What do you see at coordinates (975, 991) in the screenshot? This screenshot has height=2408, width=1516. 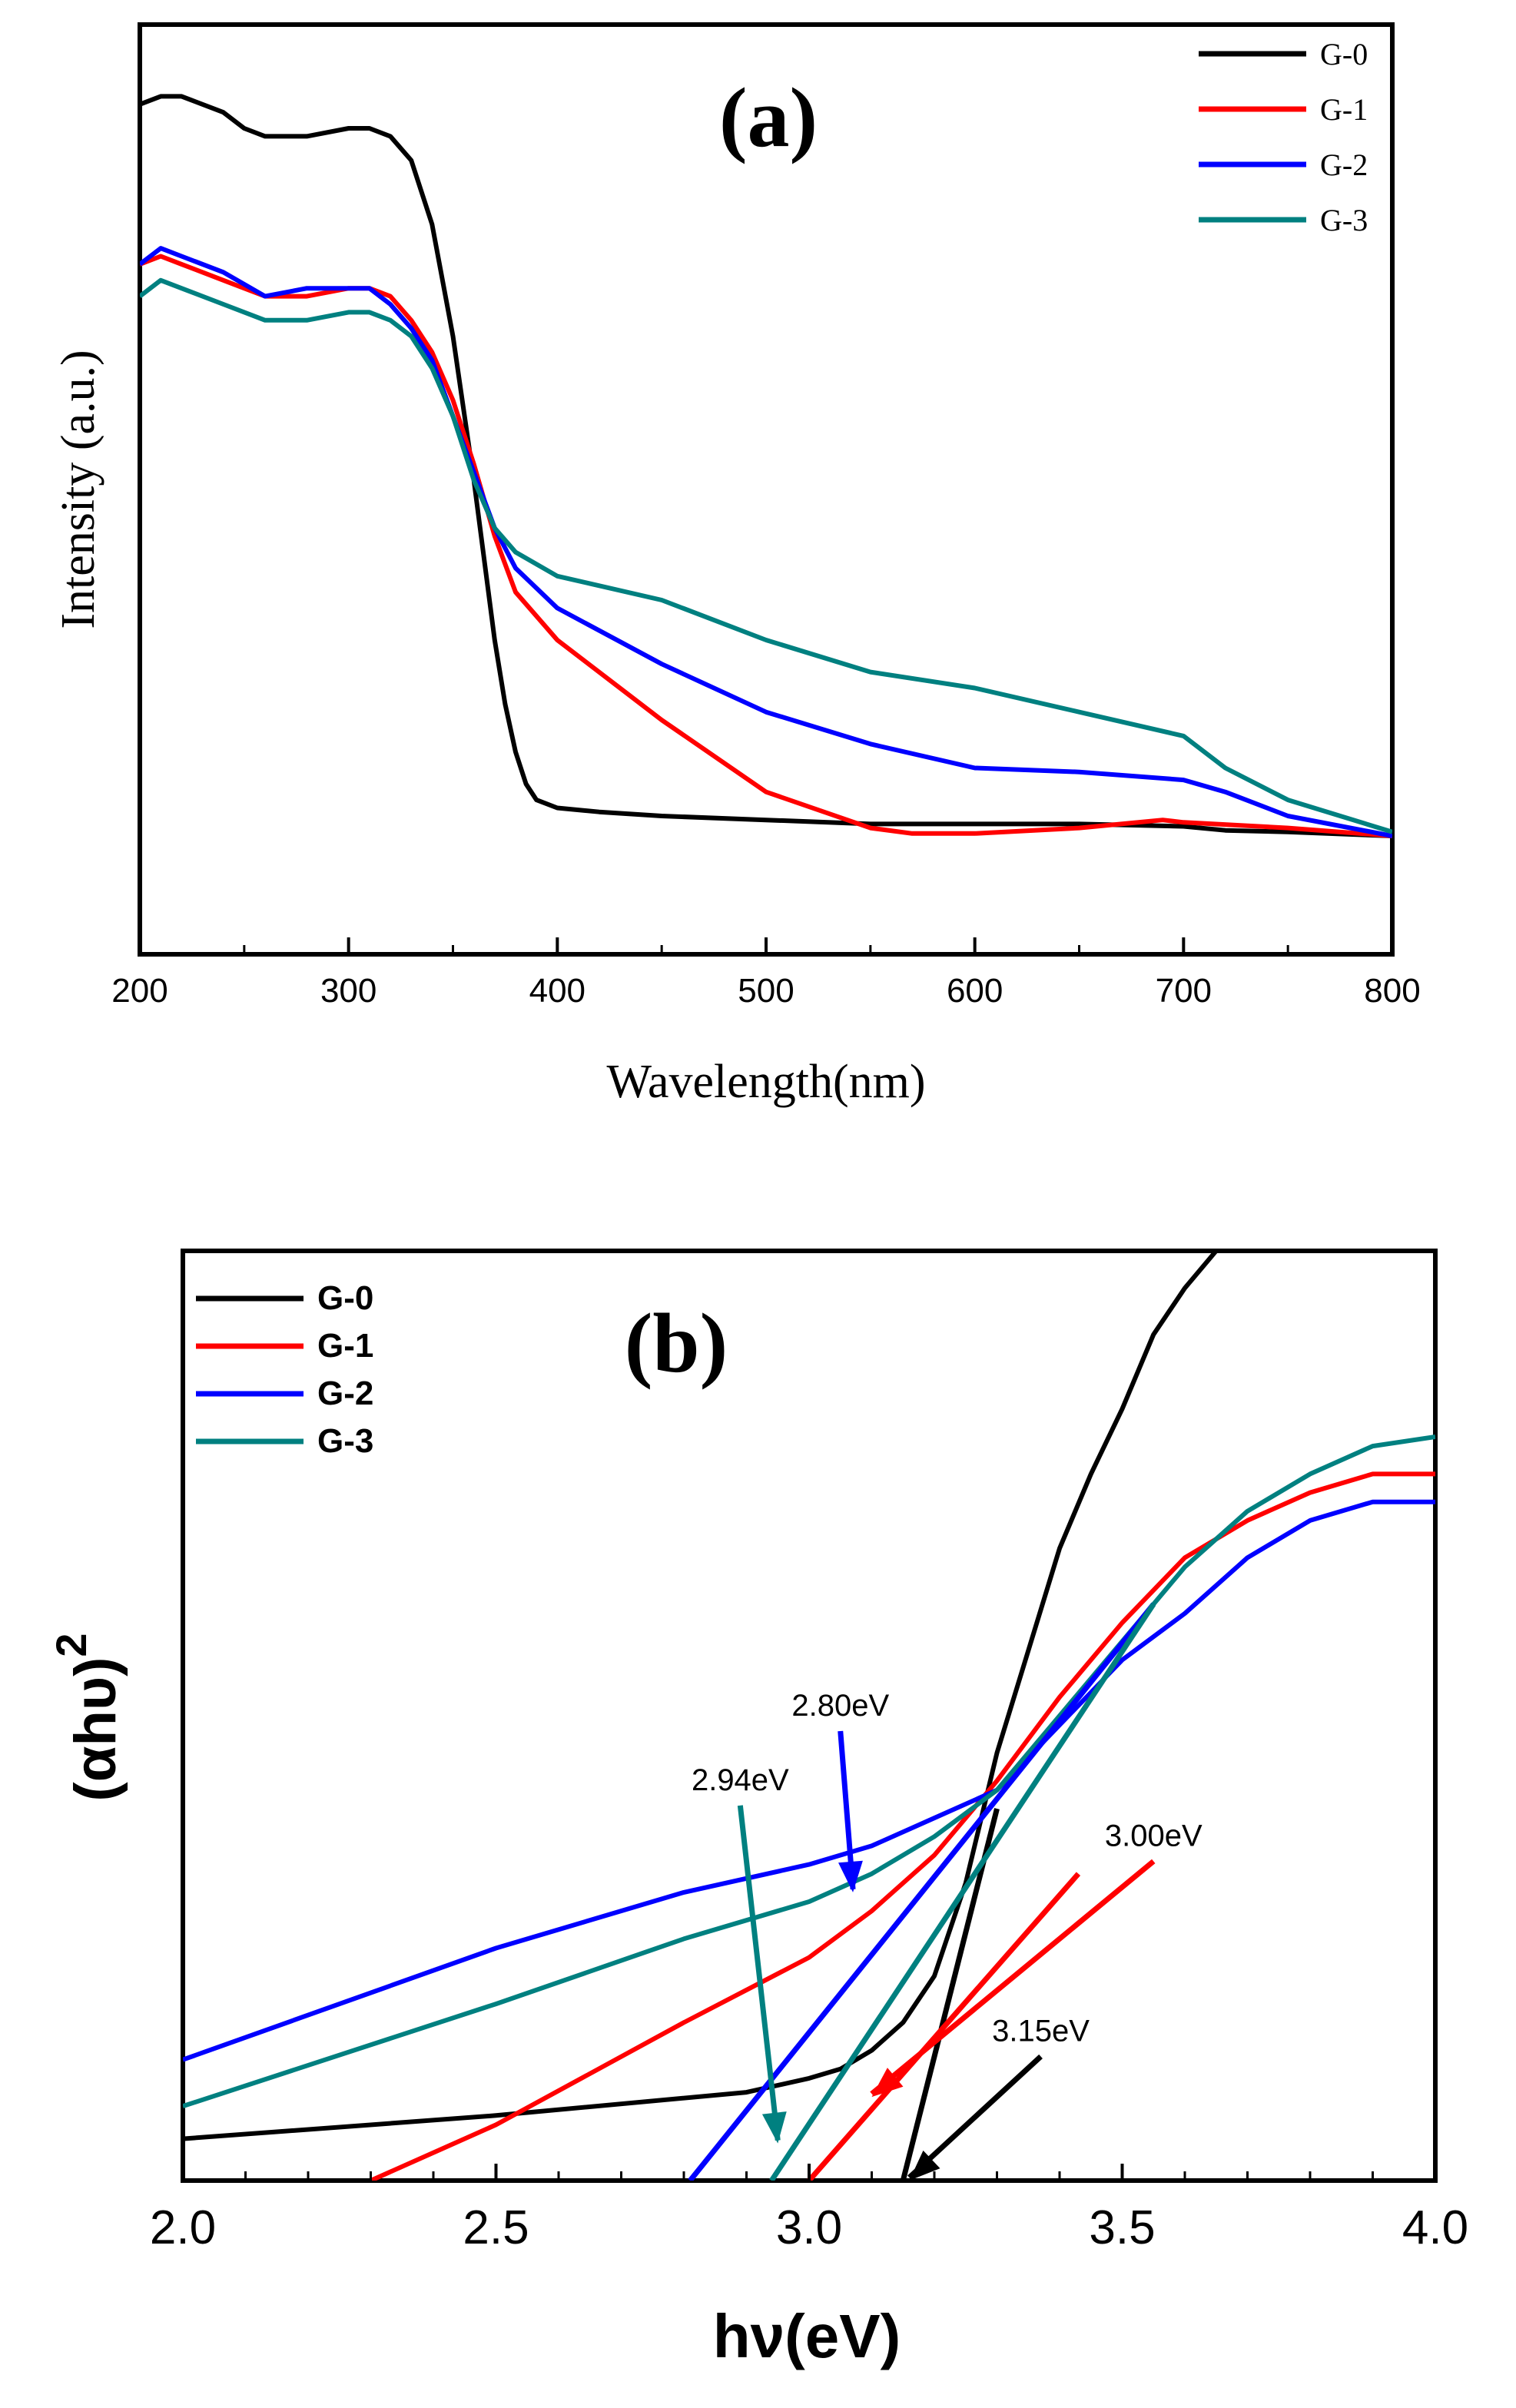 I see `x-tick-label: 600` at bounding box center [975, 991].